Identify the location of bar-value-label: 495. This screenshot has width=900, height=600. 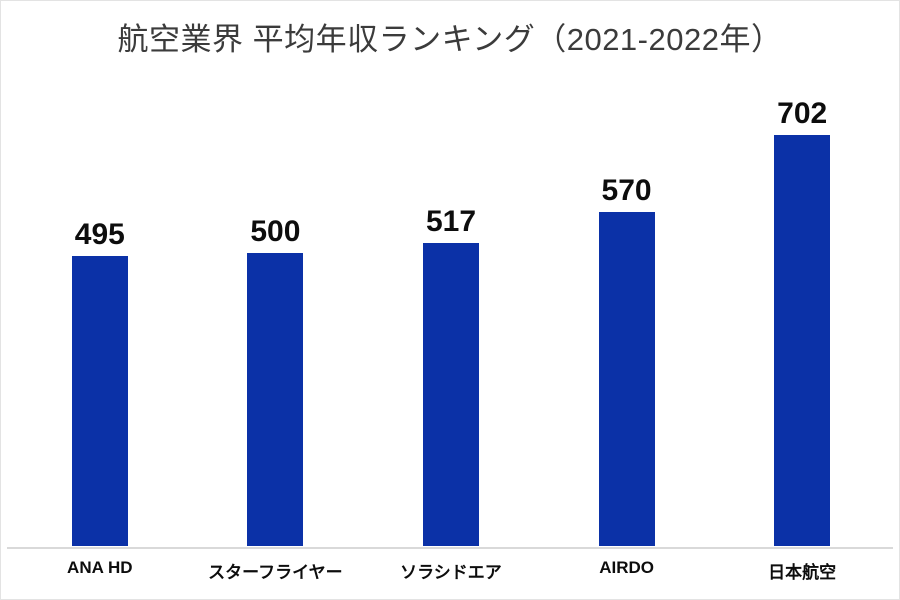
(99, 234).